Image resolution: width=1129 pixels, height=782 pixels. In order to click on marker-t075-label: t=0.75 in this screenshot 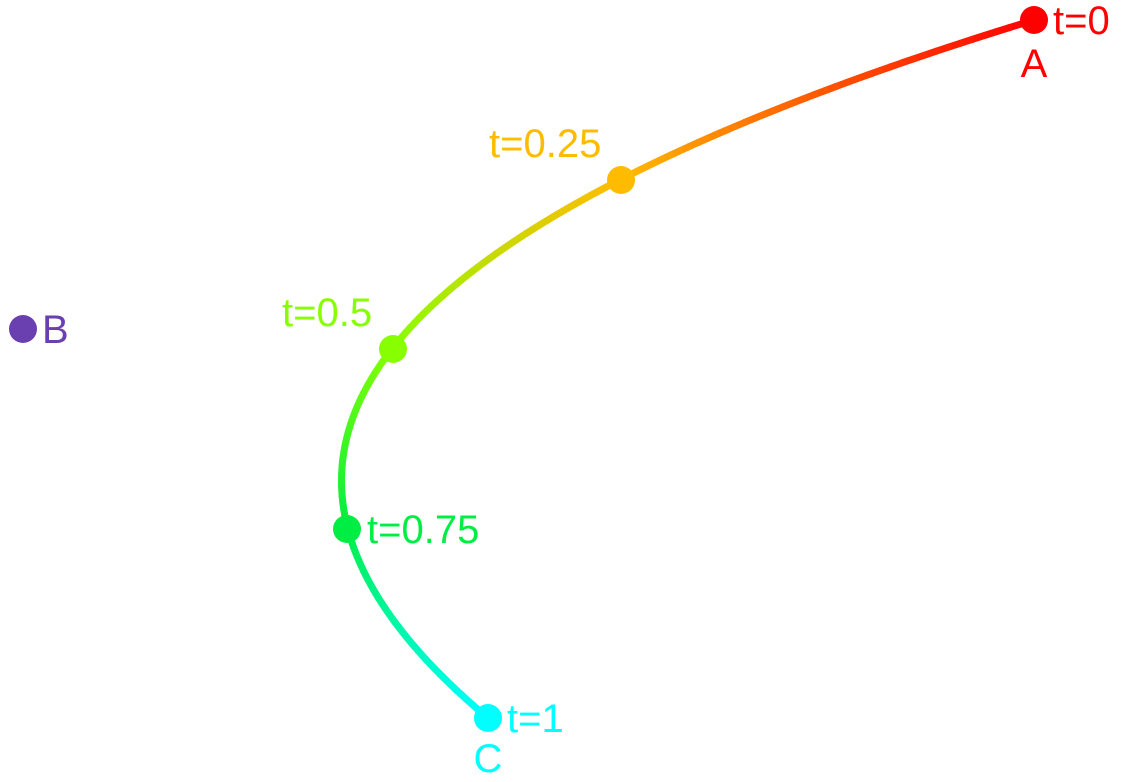, I will do `click(423, 530)`.